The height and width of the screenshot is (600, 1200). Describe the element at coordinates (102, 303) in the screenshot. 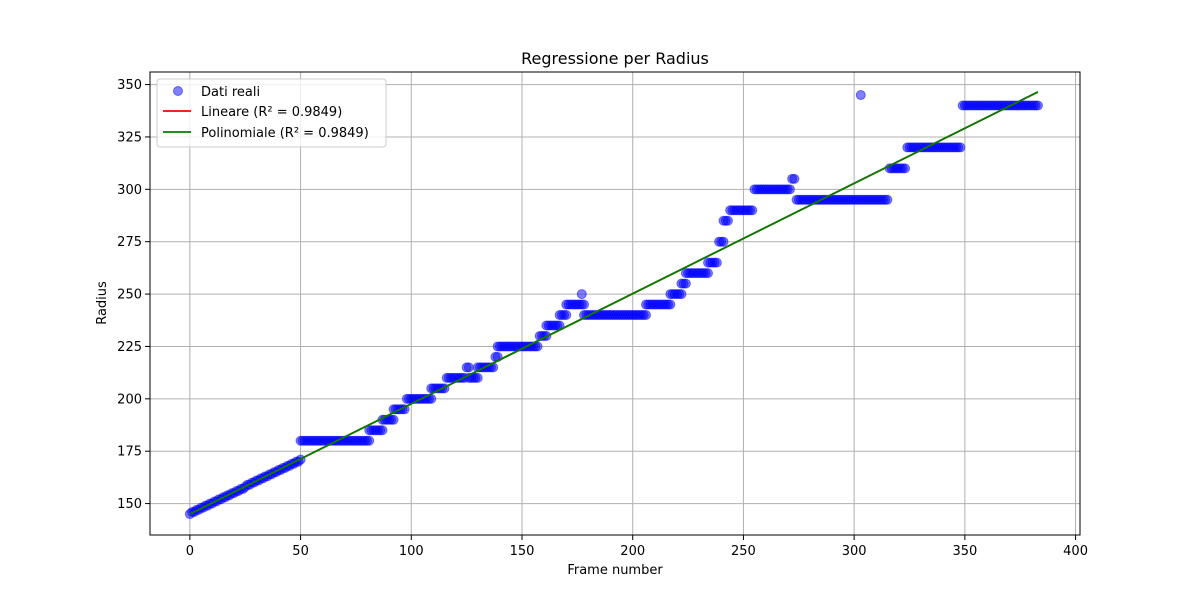

I see `y-axis-label: Radius` at that location.